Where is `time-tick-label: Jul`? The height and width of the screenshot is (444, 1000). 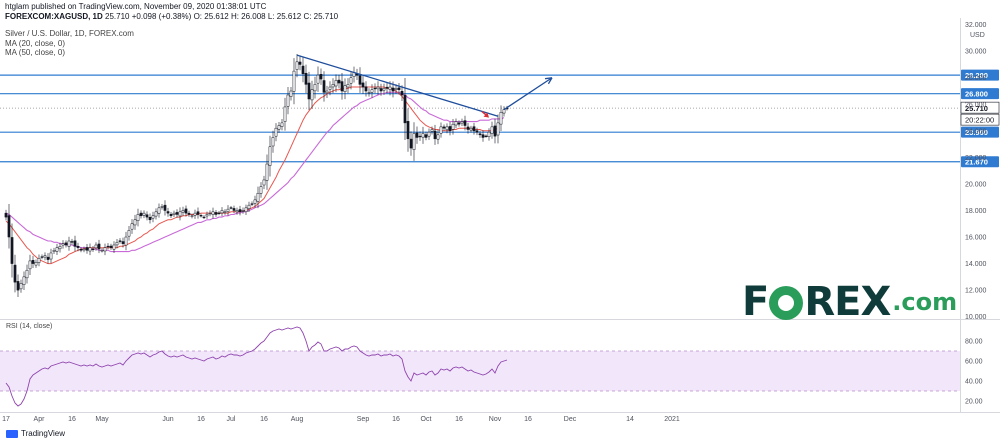
time-tick-label: Jul is located at coordinates (231, 419).